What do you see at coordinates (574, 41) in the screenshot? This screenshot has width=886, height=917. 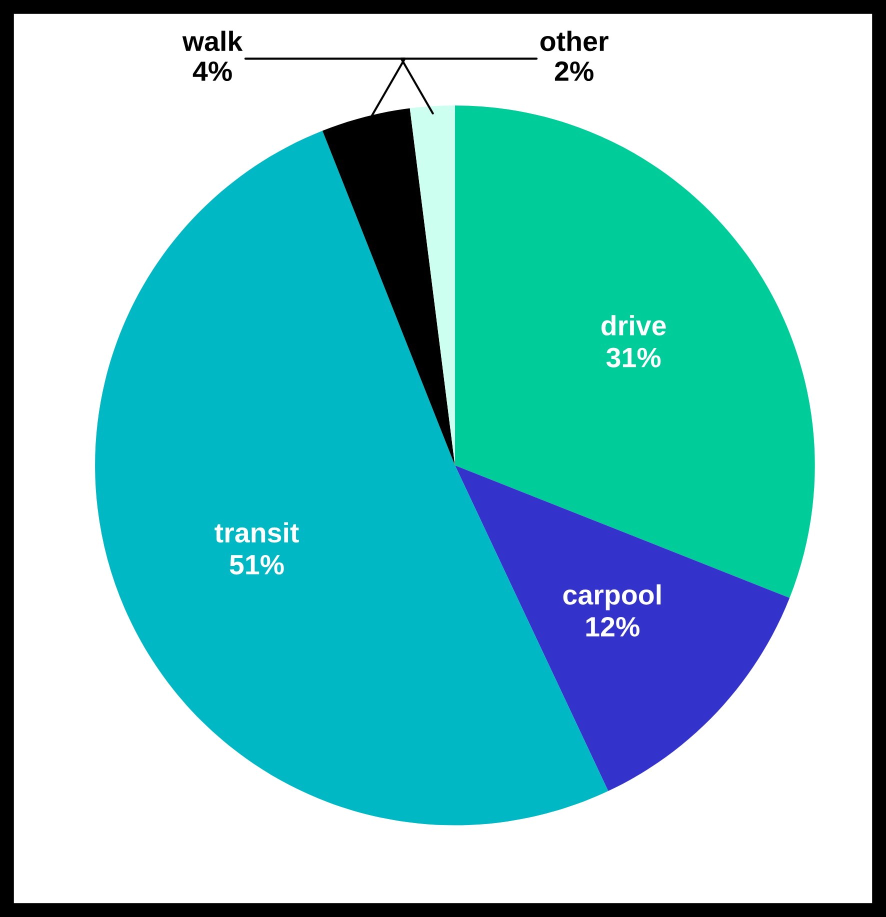 I see `slice-label: other` at bounding box center [574, 41].